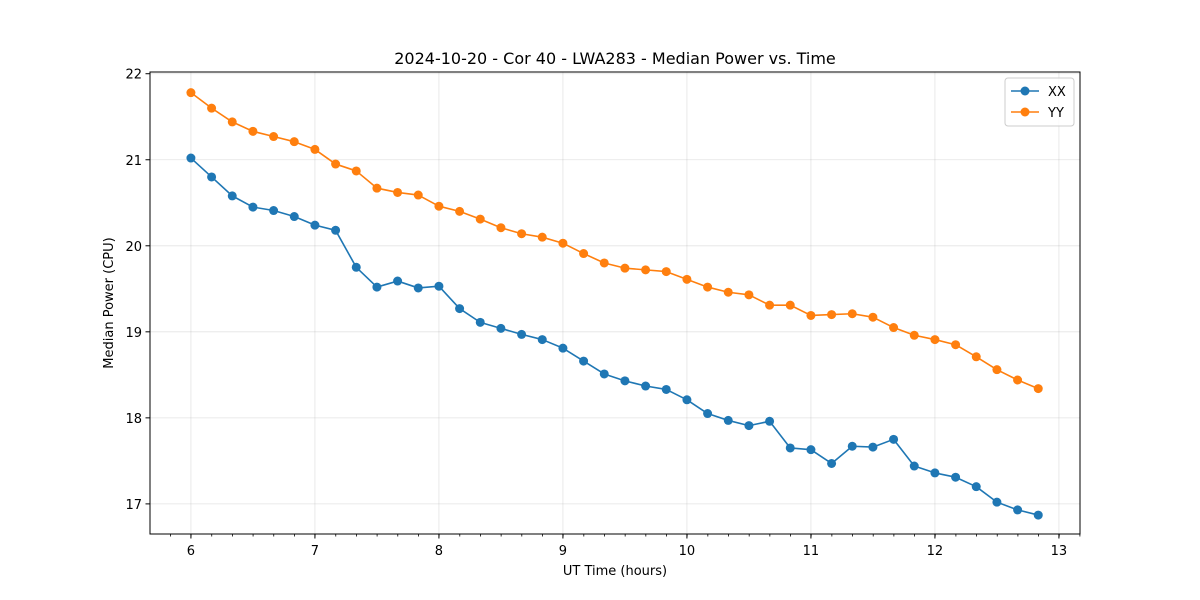 This screenshot has height=600, width=1200. What do you see at coordinates (811, 551) in the screenshot?
I see `x-tick-label: 11` at bounding box center [811, 551].